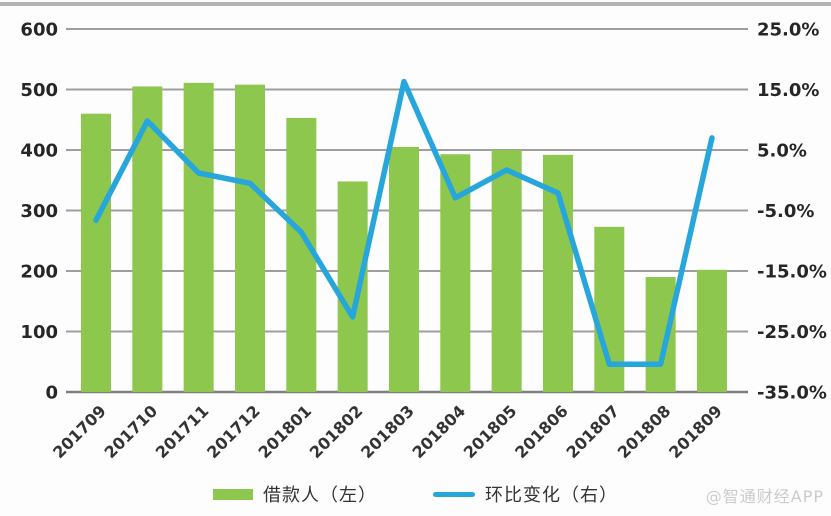  Describe the element at coordinates (336, 431) in the screenshot. I see `svg-text: 201802` at that location.